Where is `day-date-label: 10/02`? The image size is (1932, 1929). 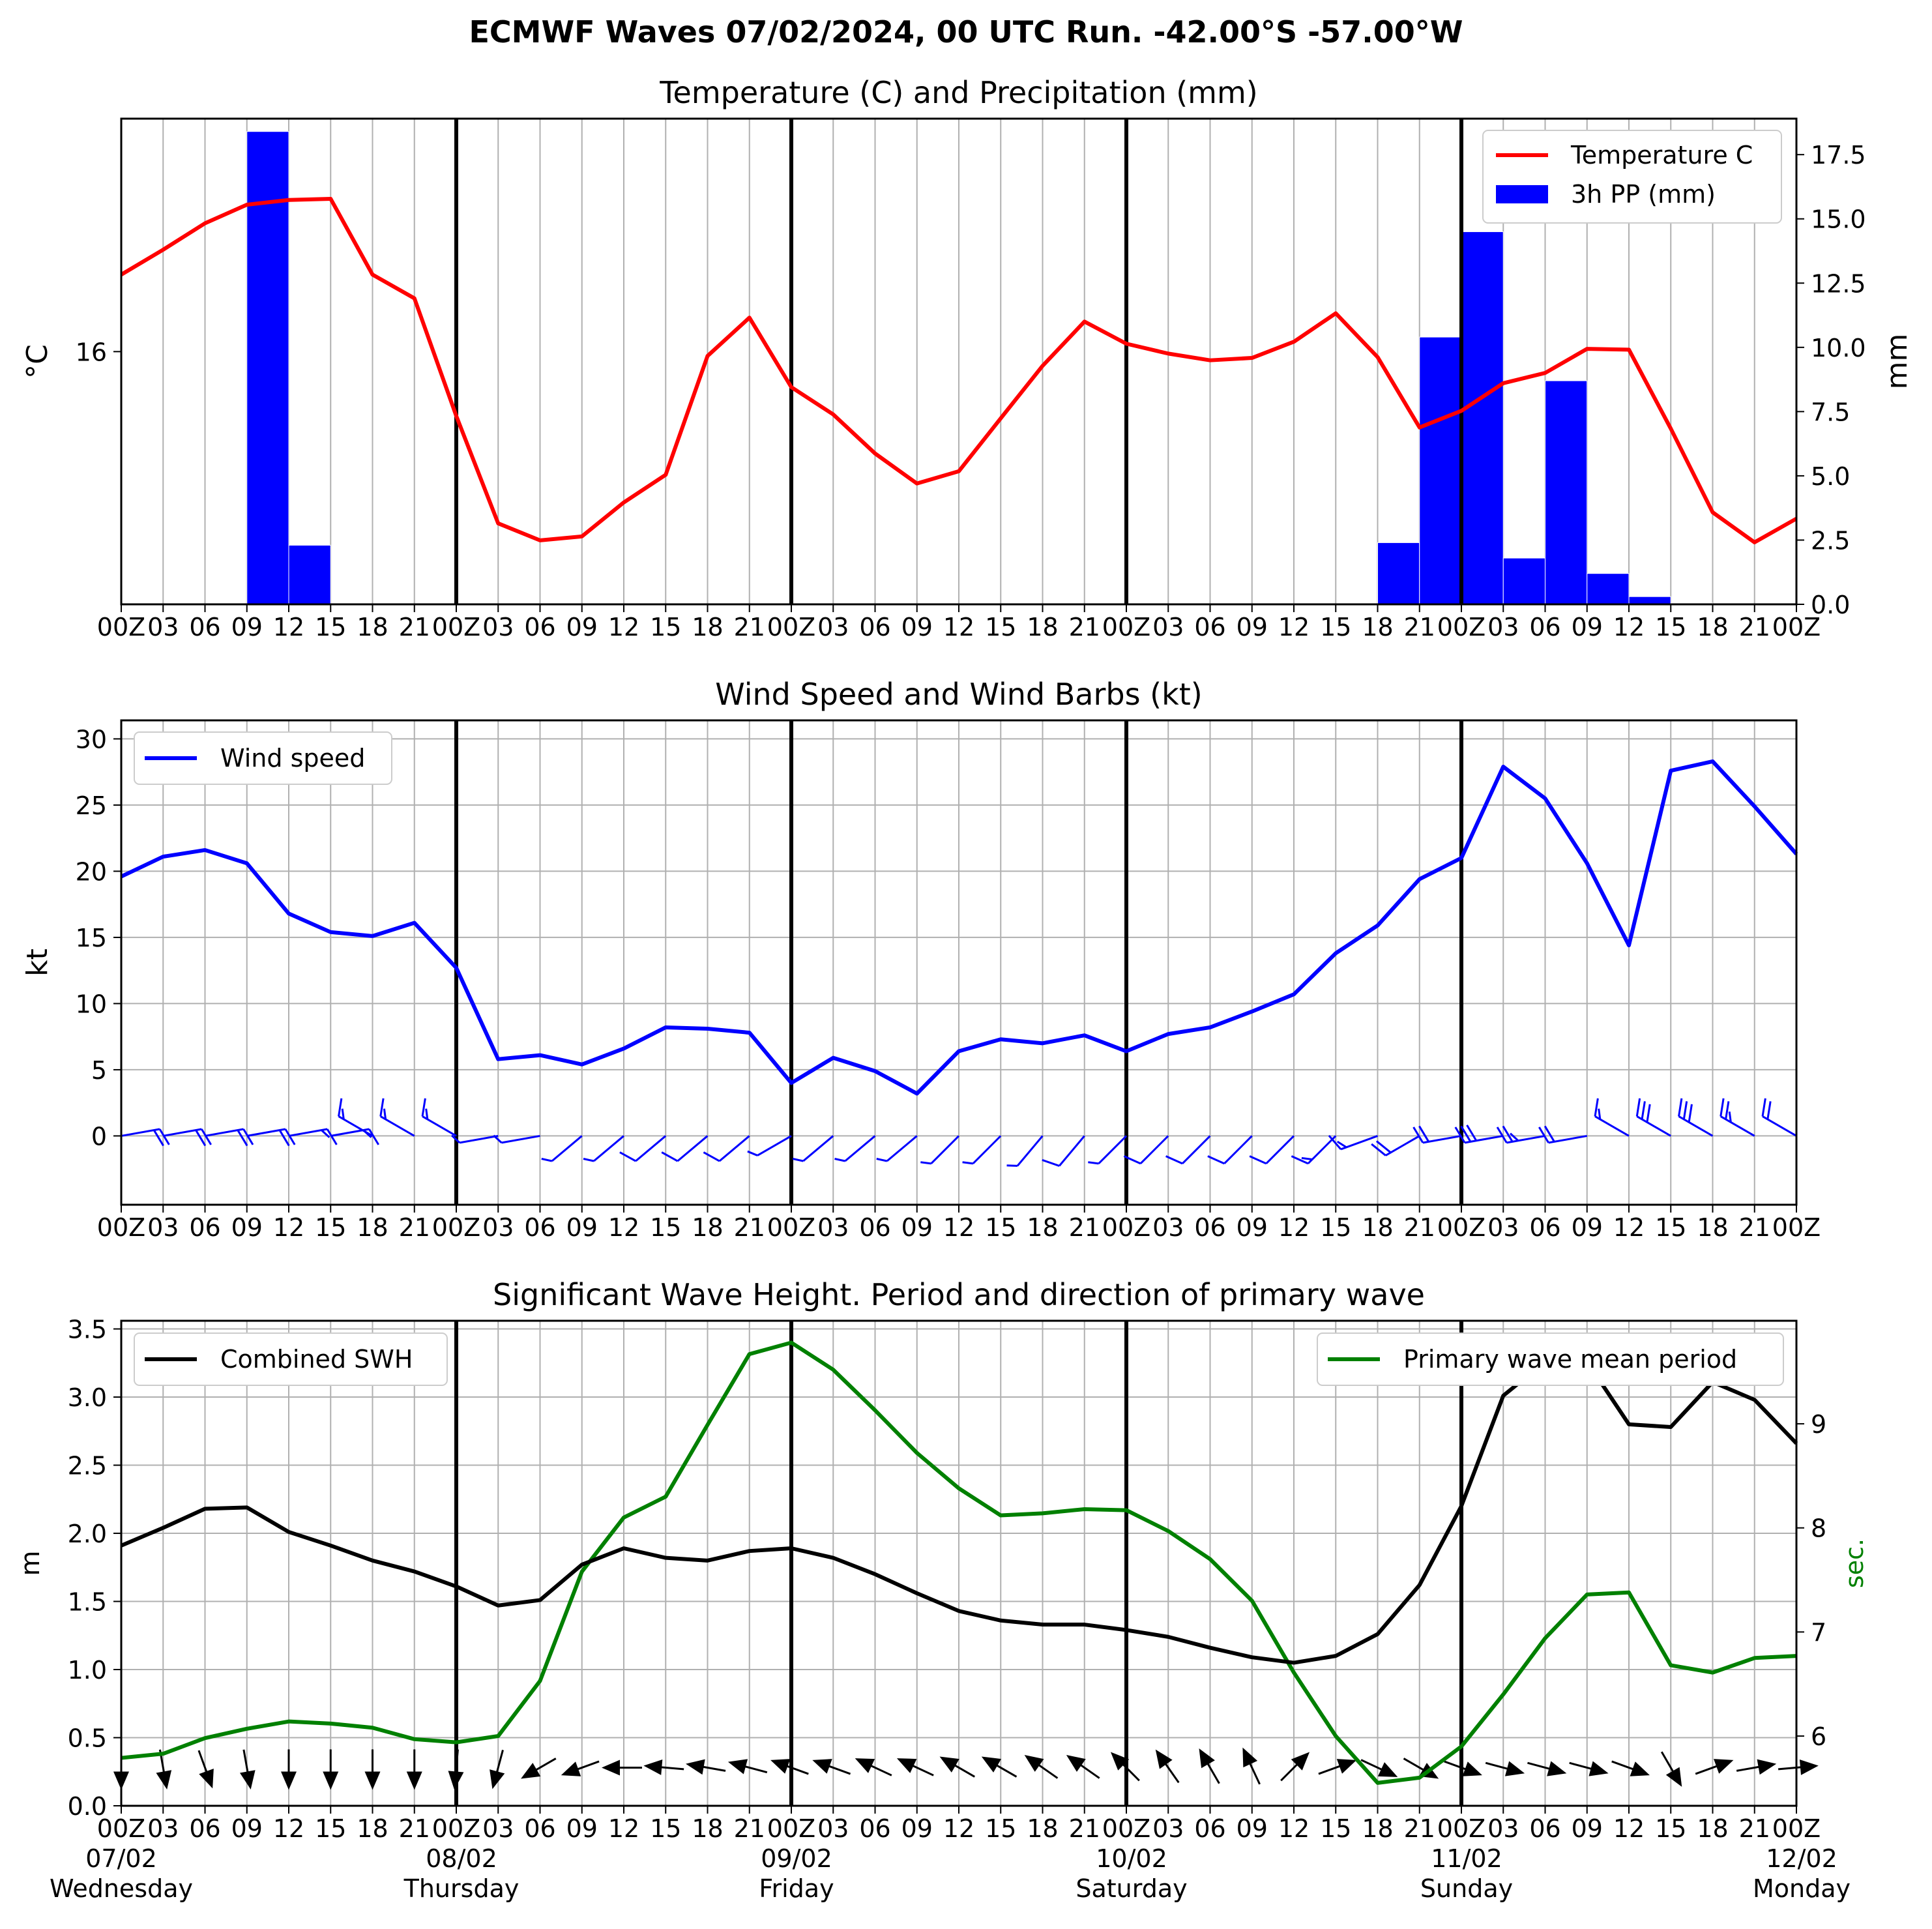 day-date-label: 10/02 is located at coordinates (1131, 1858).